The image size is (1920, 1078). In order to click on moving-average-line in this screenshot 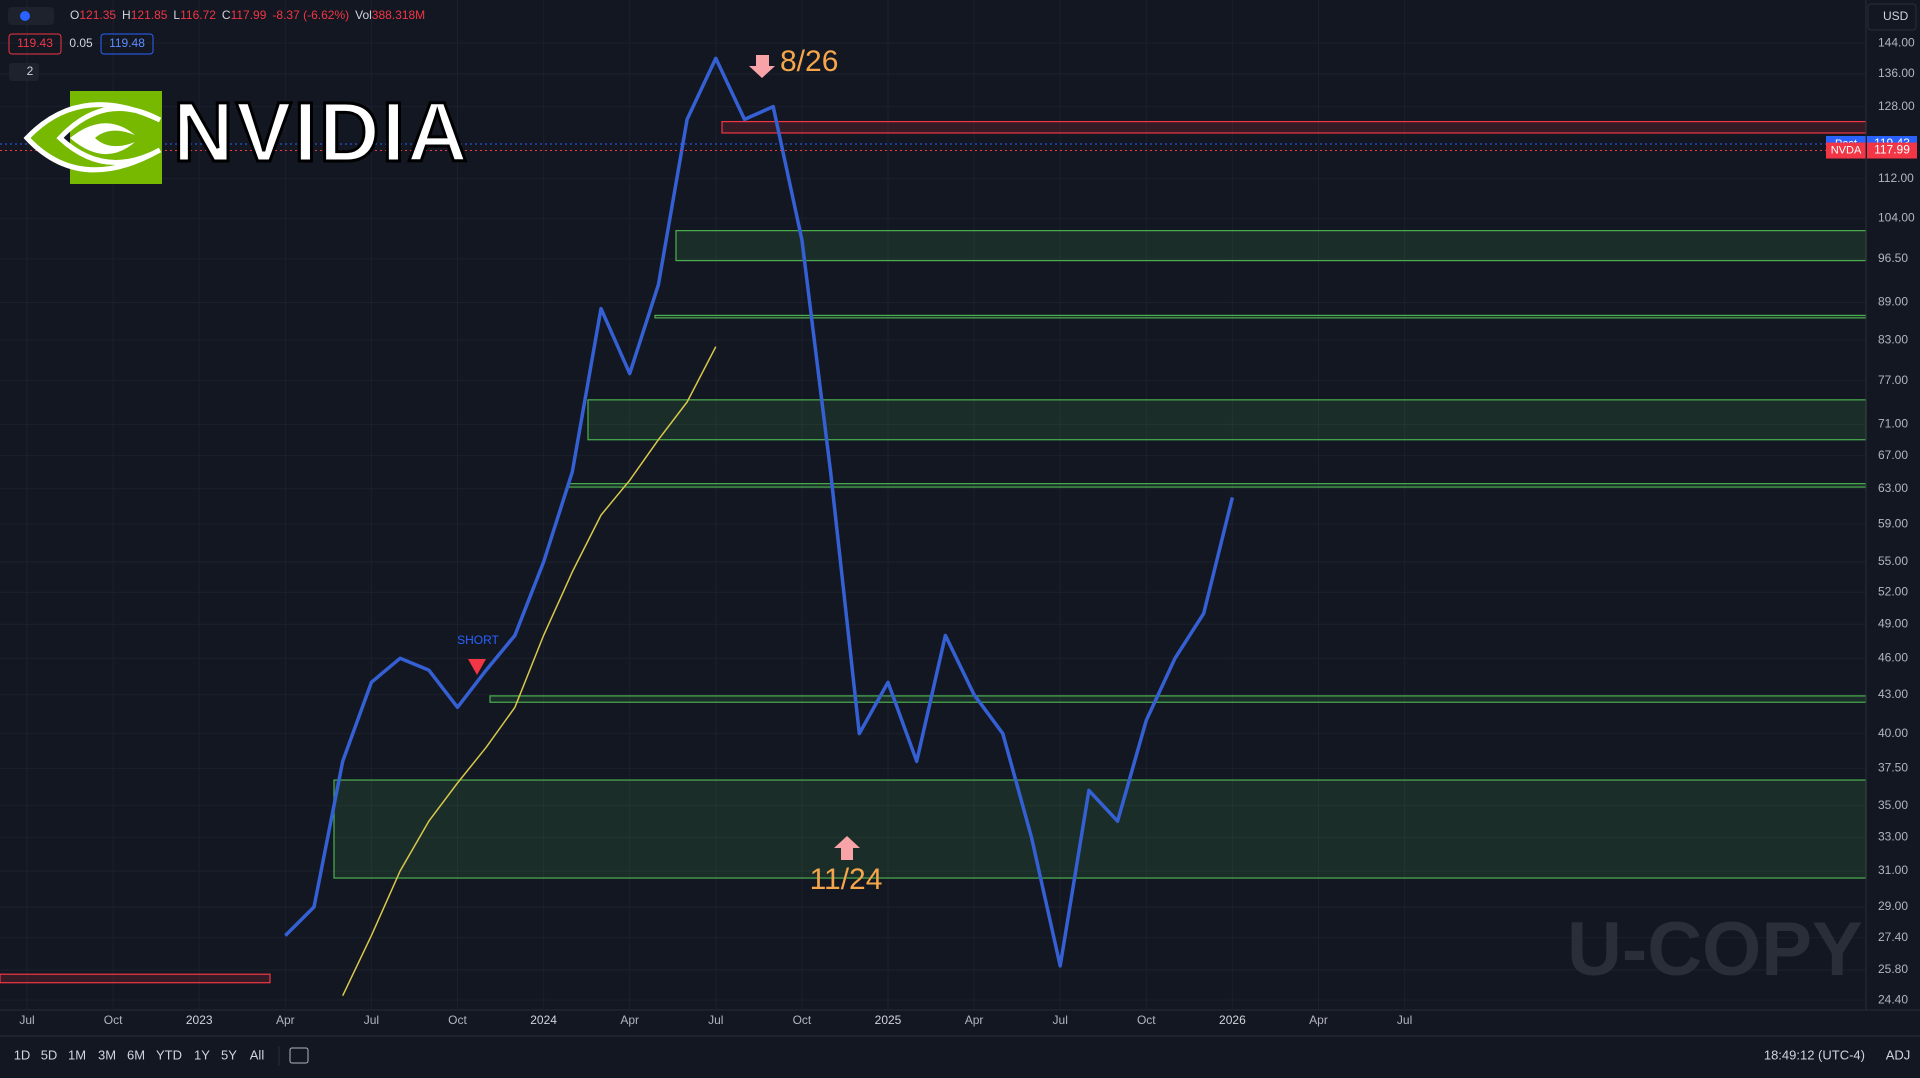, I will do `click(529, 671)`.